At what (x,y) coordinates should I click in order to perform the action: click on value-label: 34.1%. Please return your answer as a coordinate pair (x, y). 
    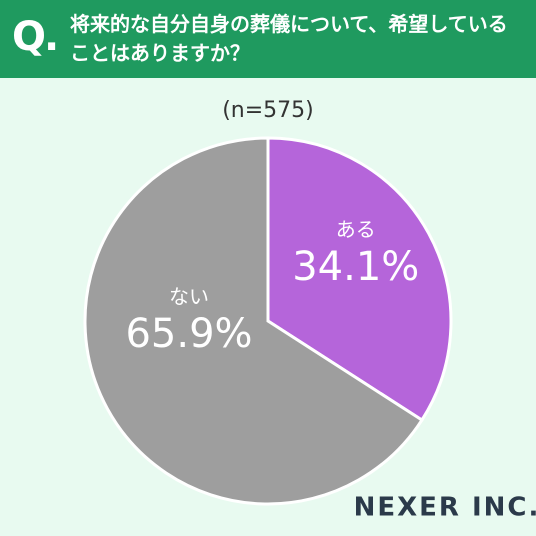
    Looking at the image, I should click on (355, 267).